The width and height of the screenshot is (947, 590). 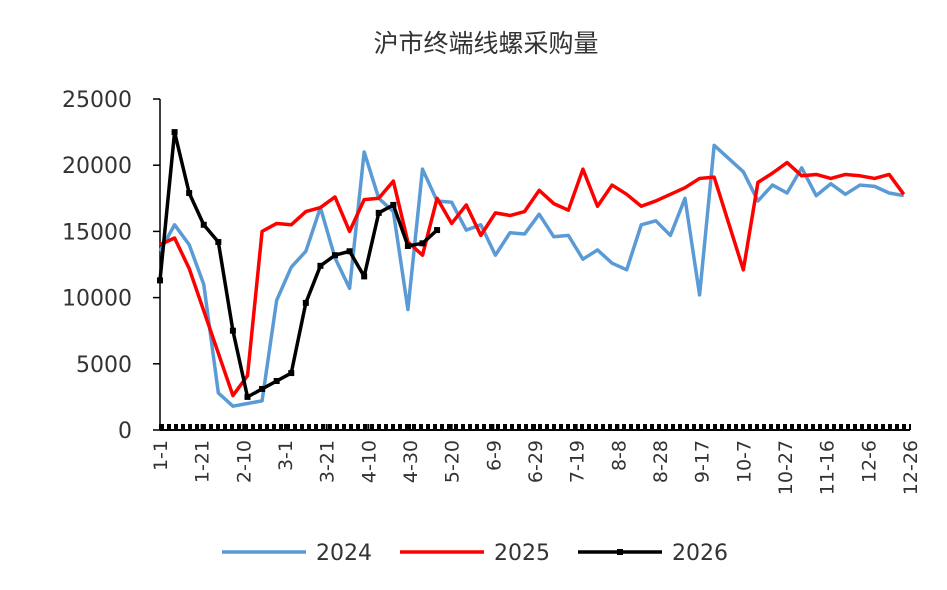 I want to click on x-tick-label: 10-7, so click(x=744, y=461).